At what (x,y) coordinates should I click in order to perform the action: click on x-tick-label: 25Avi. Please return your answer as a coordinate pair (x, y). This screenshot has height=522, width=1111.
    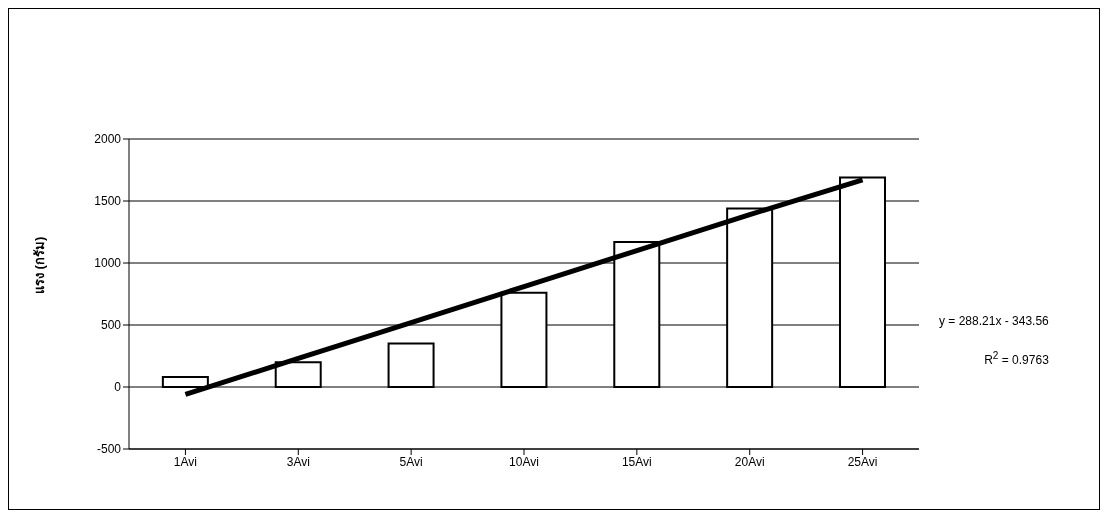
    Looking at the image, I should click on (862, 461).